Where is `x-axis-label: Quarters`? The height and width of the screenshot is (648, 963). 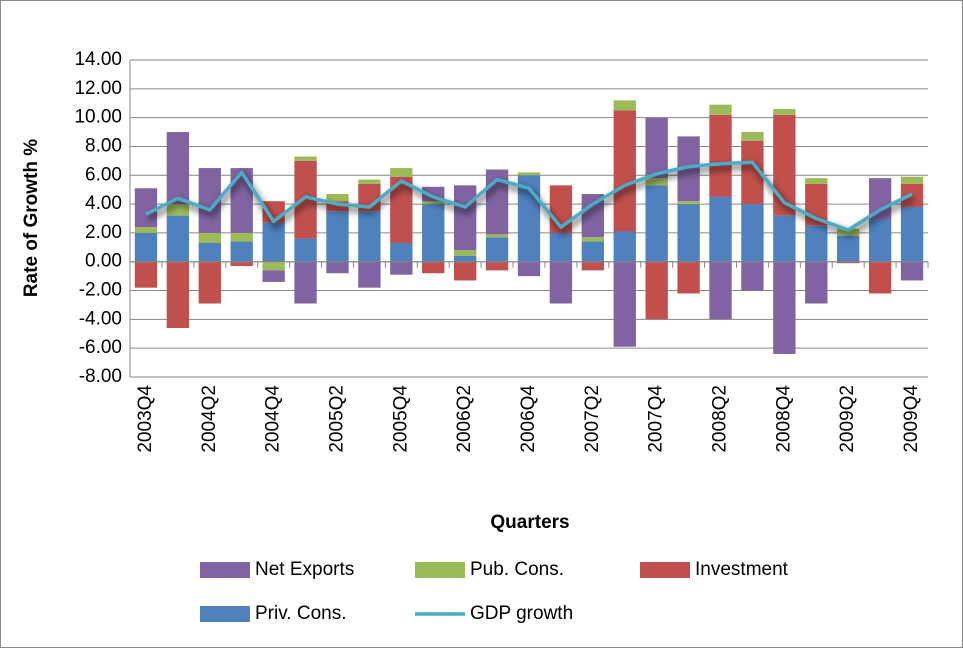
x-axis-label: Quarters is located at coordinates (529, 522).